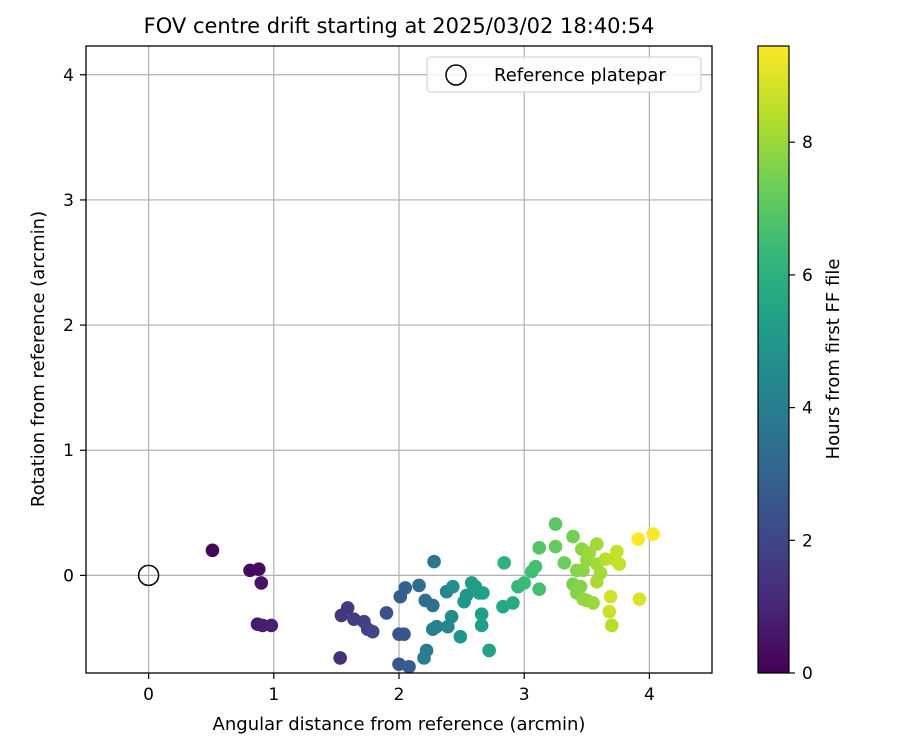 This screenshot has height=754, width=900. I want to click on x-tick-label: 3, so click(524, 695).